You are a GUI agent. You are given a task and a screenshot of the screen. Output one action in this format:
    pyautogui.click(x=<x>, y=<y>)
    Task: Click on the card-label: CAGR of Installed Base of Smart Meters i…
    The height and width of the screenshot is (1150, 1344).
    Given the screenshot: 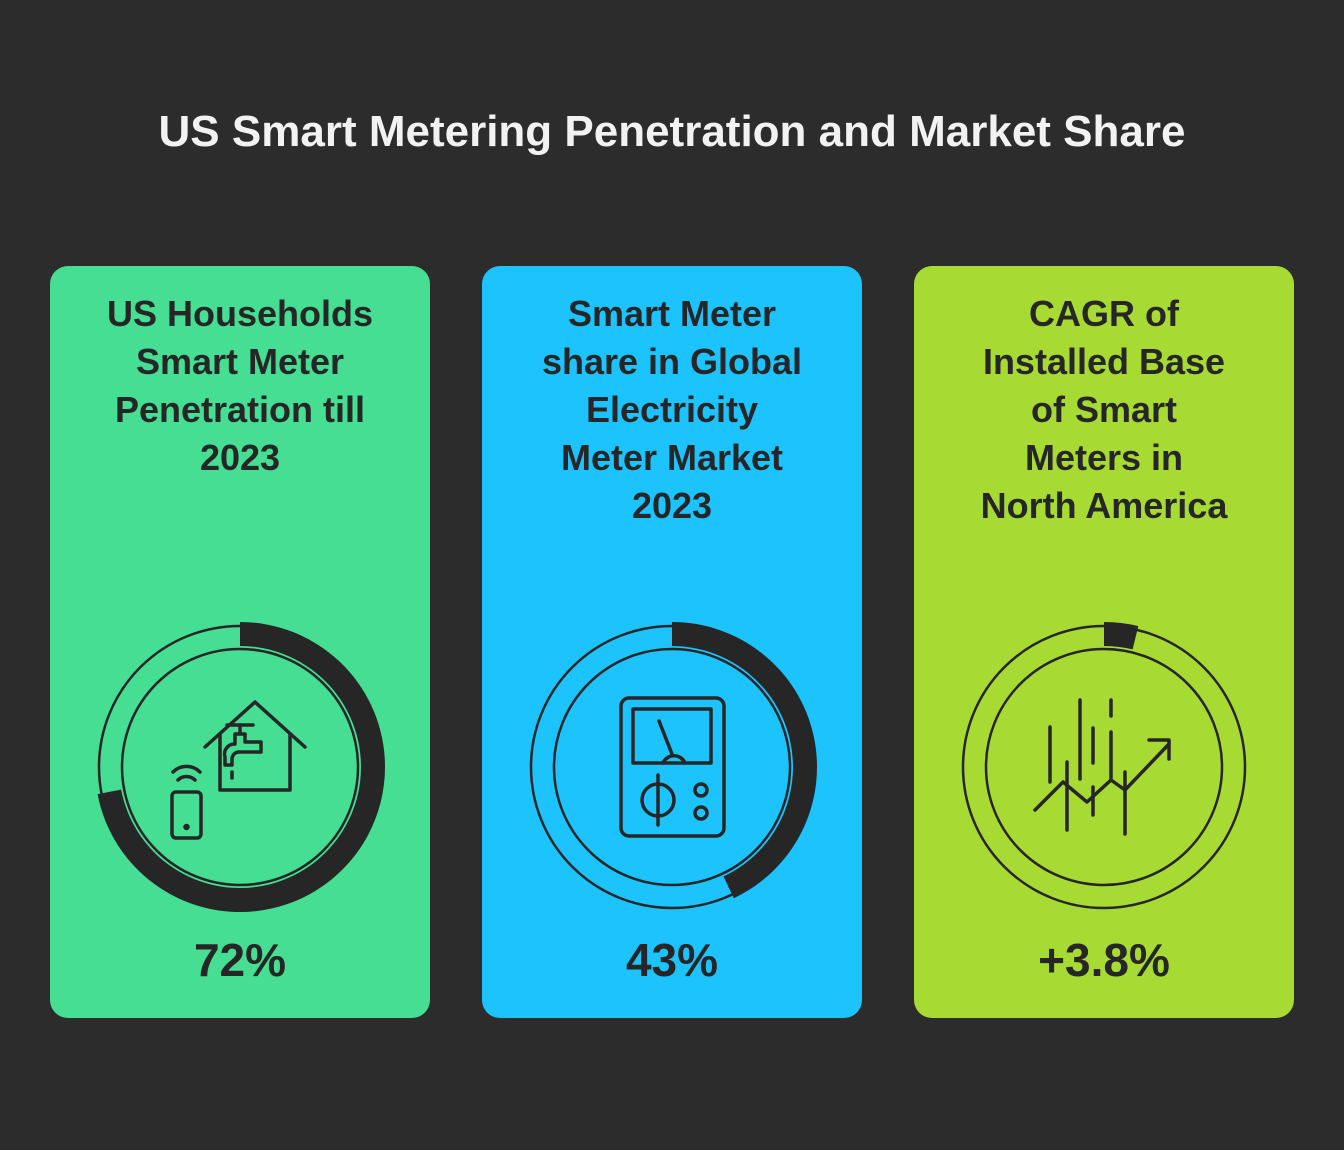 What is the action you would take?
    pyautogui.click(x=1104, y=410)
    